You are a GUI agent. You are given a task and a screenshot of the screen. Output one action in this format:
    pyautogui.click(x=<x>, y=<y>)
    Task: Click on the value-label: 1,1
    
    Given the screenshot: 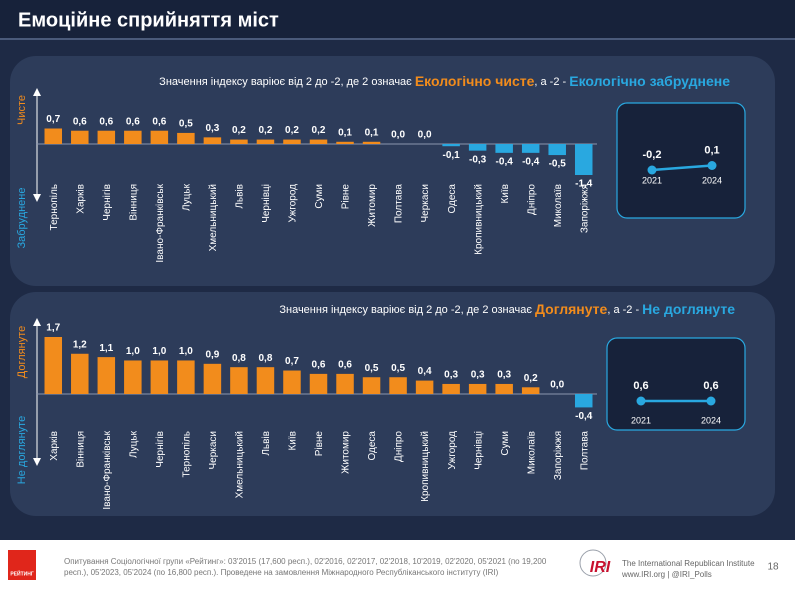 What is the action you would take?
    pyautogui.click(x=106, y=348)
    